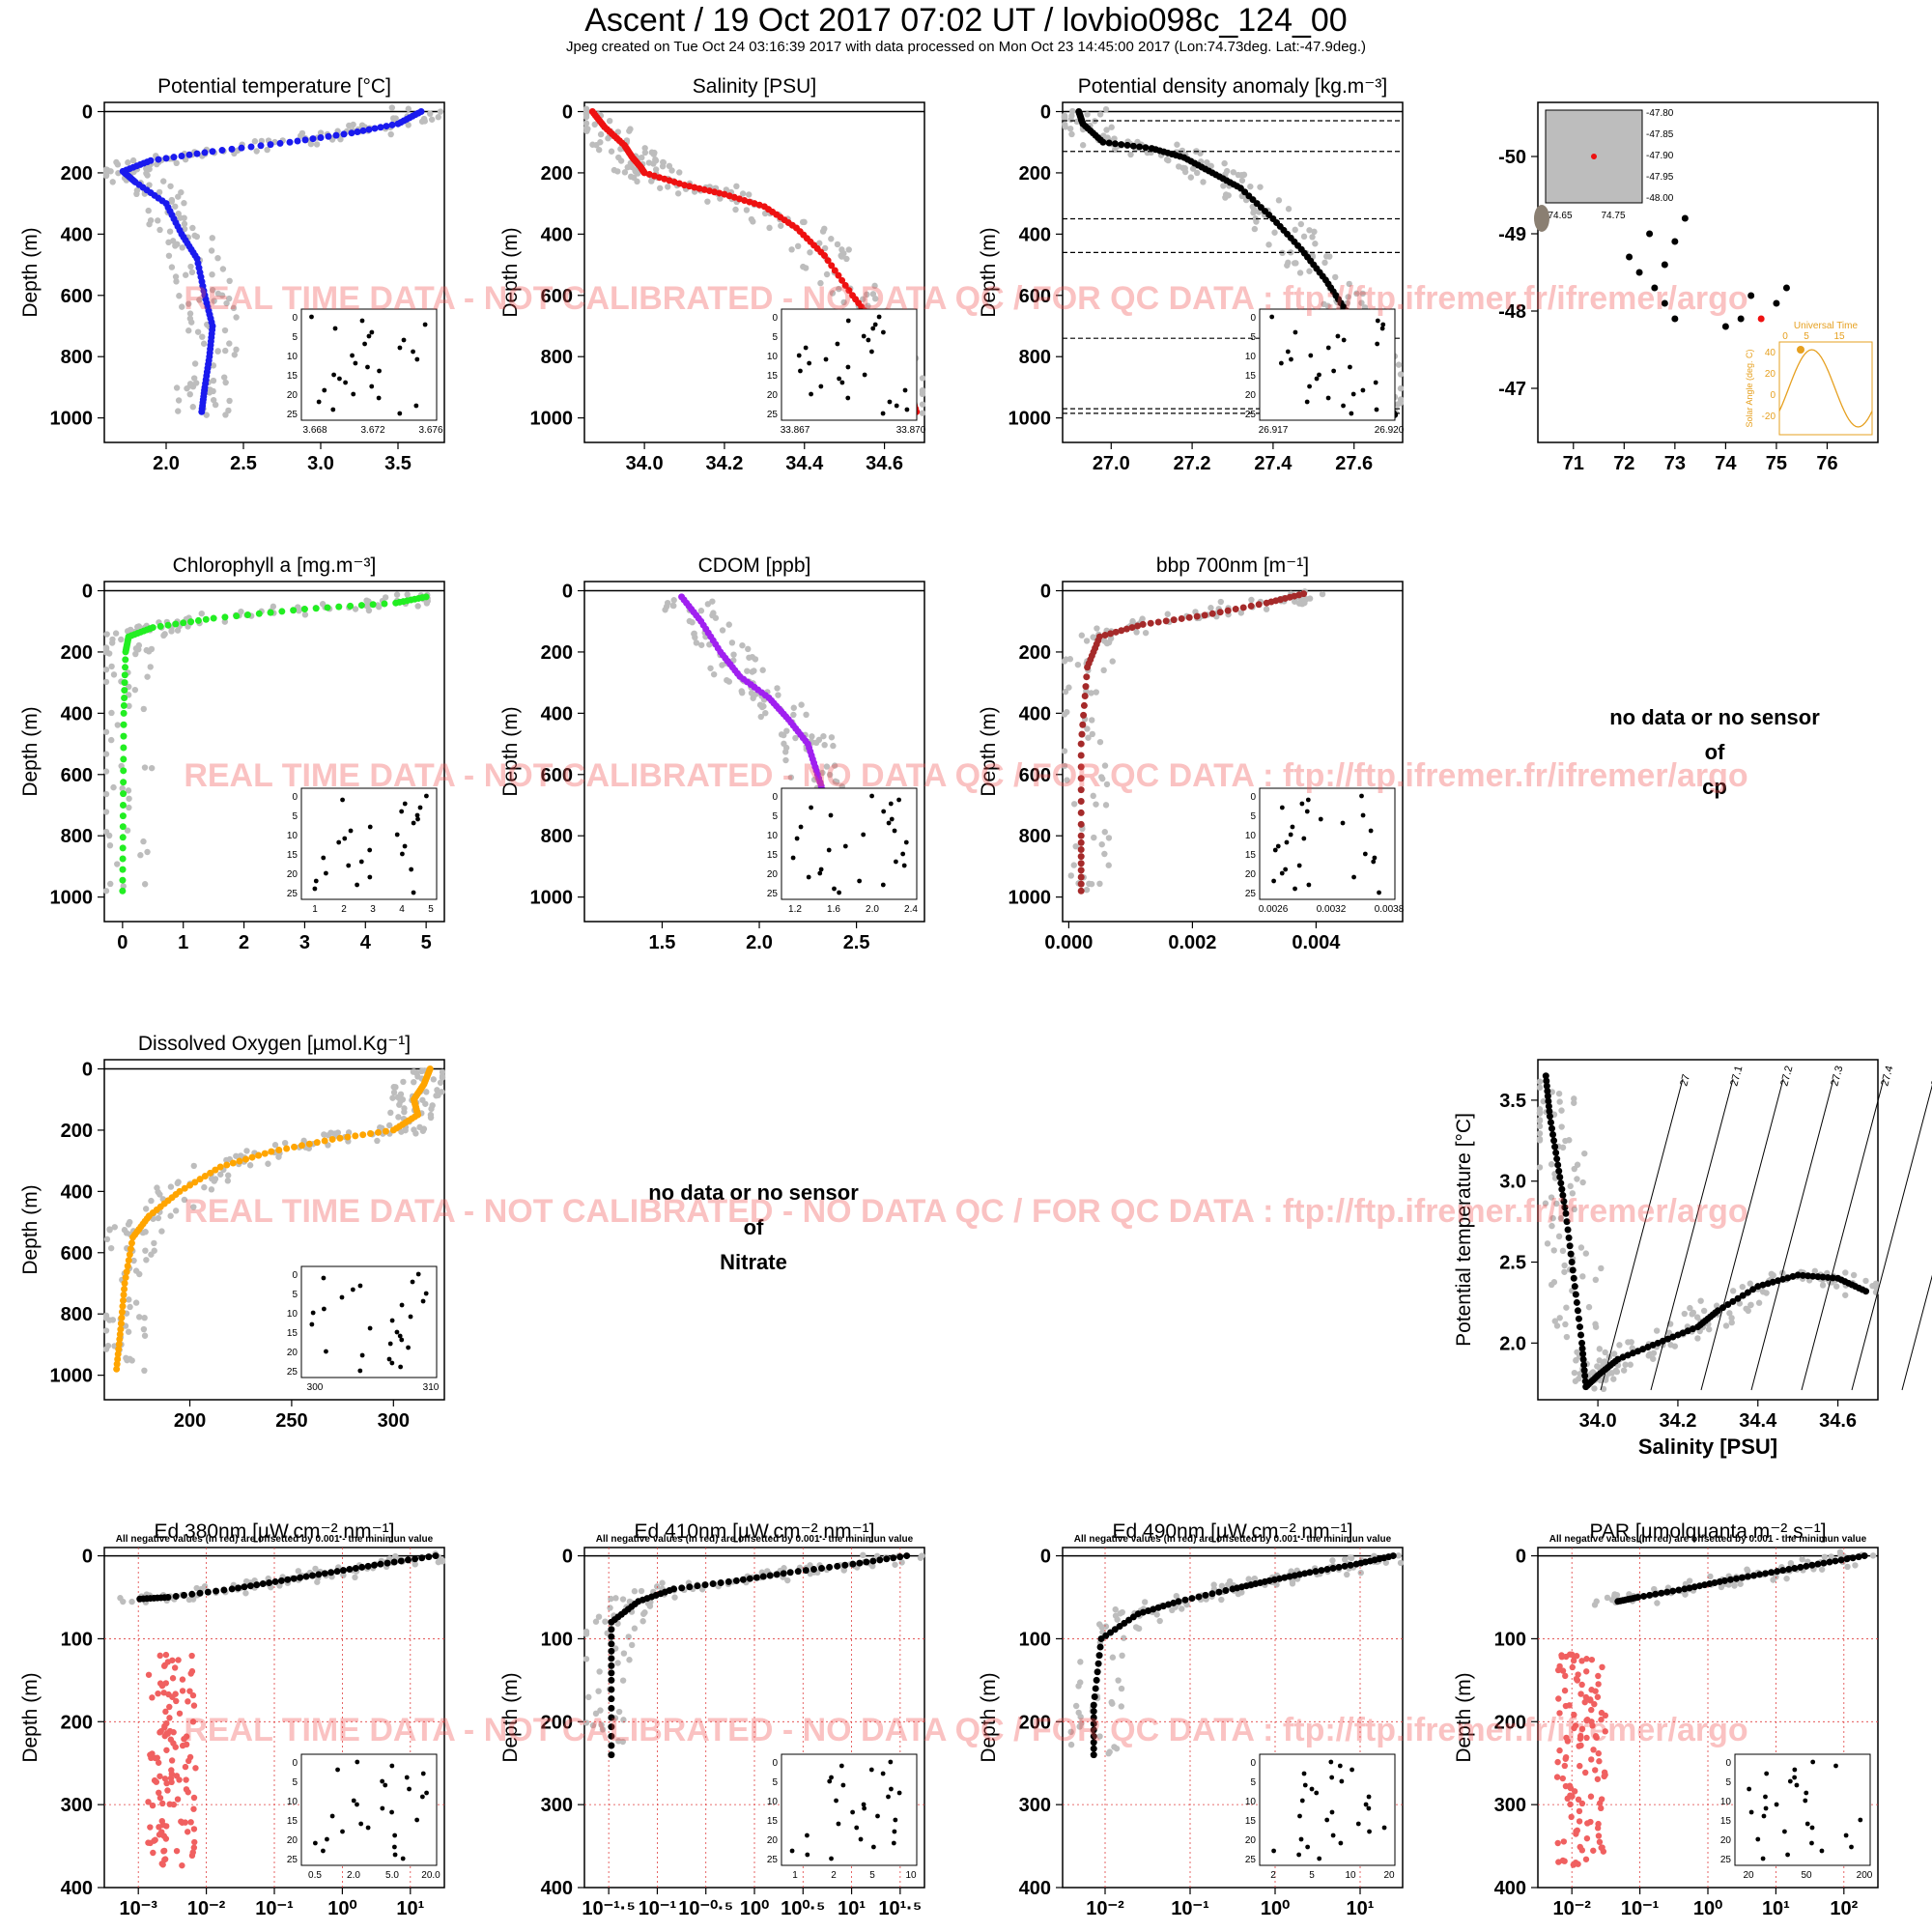 The width and height of the screenshot is (1932, 1932). What do you see at coordinates (292, 1840) in the screenshot?
I see `inset-y-label: 20` at bounding box center [292, 1840].